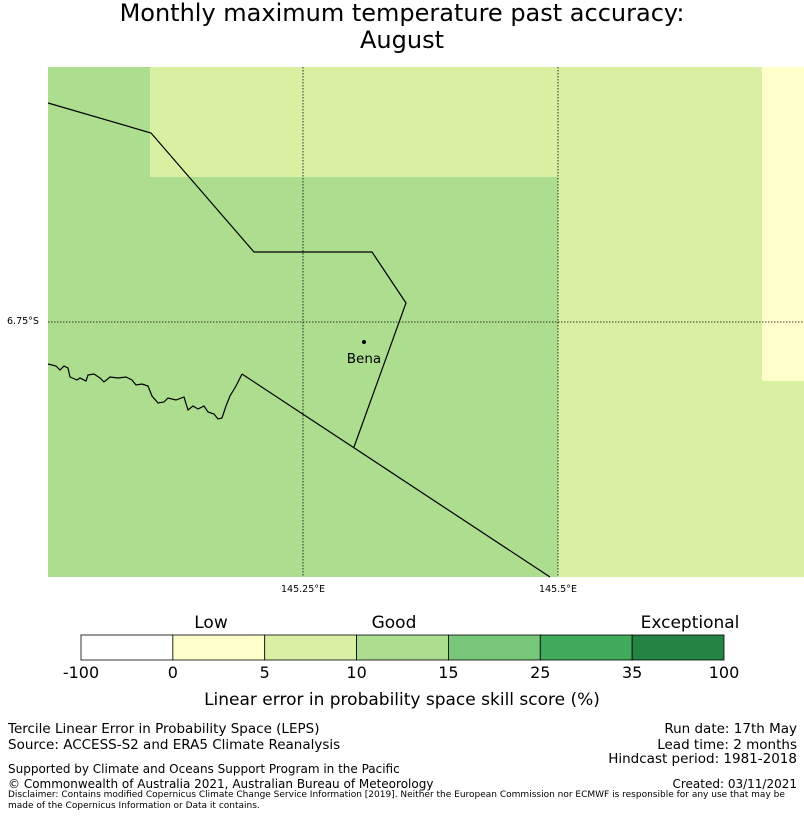  Describe the element at coordinates (730, 729) in the screenshot. I see `footer-run-date: Run date: 17th May` at that location.